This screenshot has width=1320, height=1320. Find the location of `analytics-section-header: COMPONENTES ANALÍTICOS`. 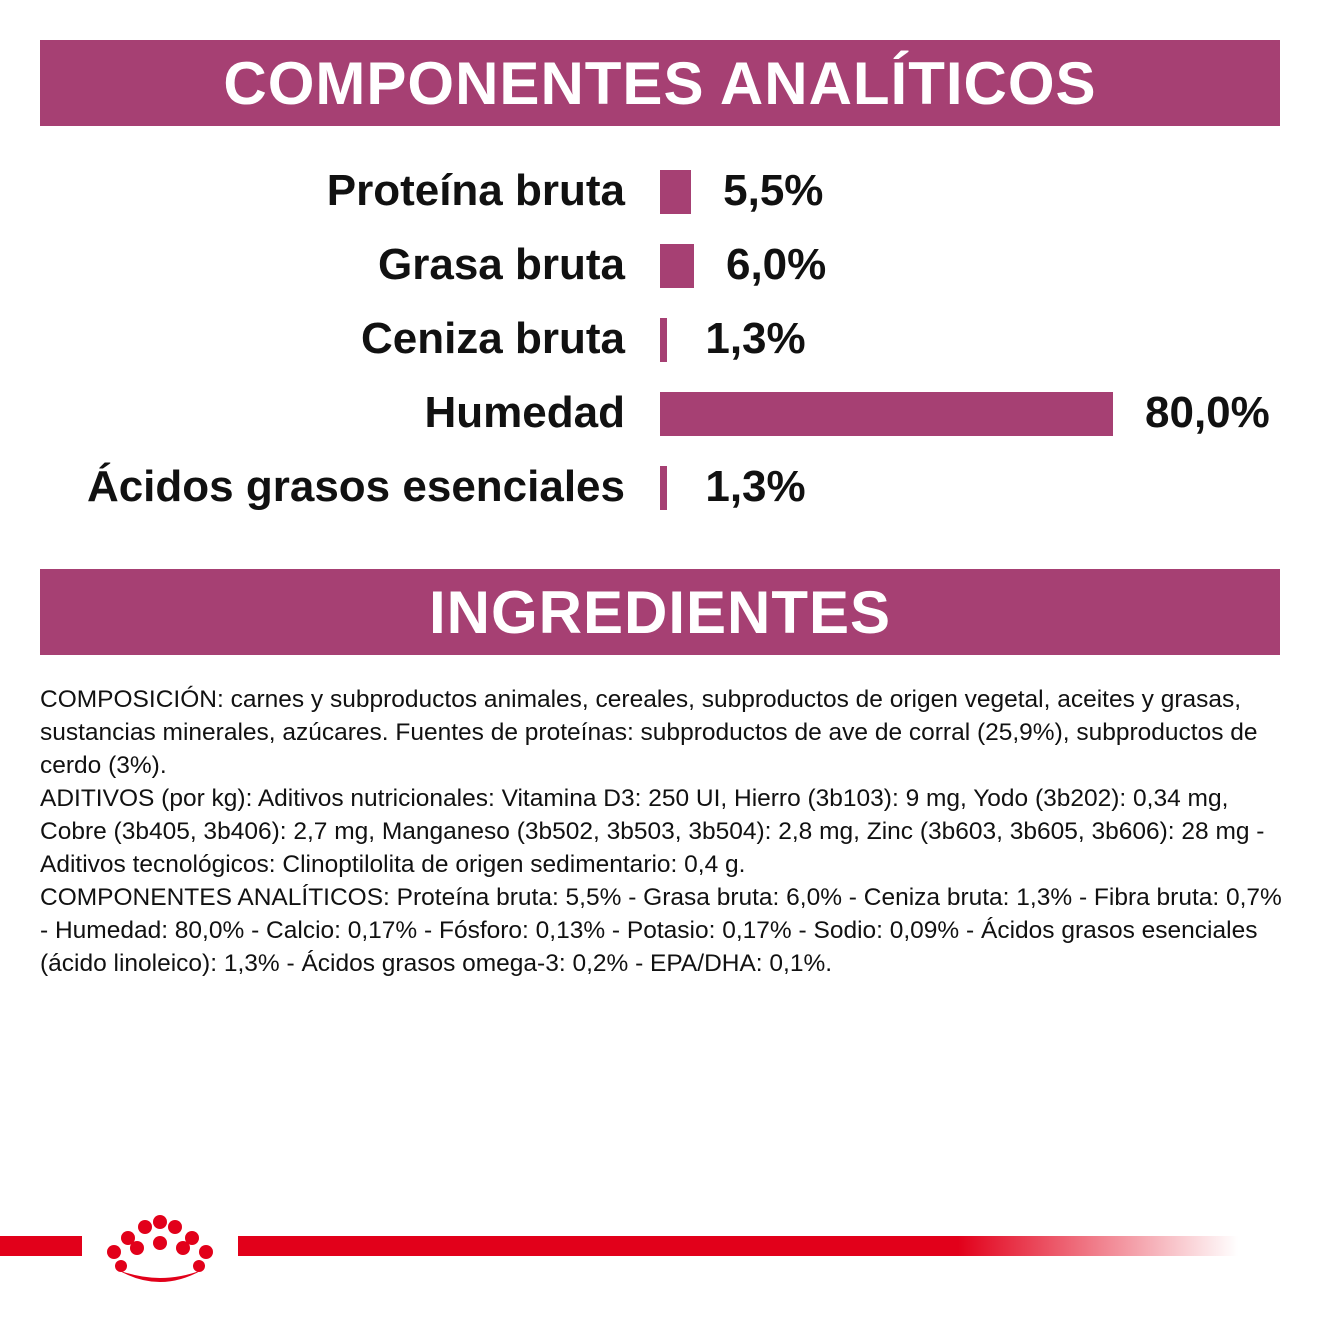

analytics-section-header: COMPONENTES ANALÍTICOS is located at coordinates (660, 83).